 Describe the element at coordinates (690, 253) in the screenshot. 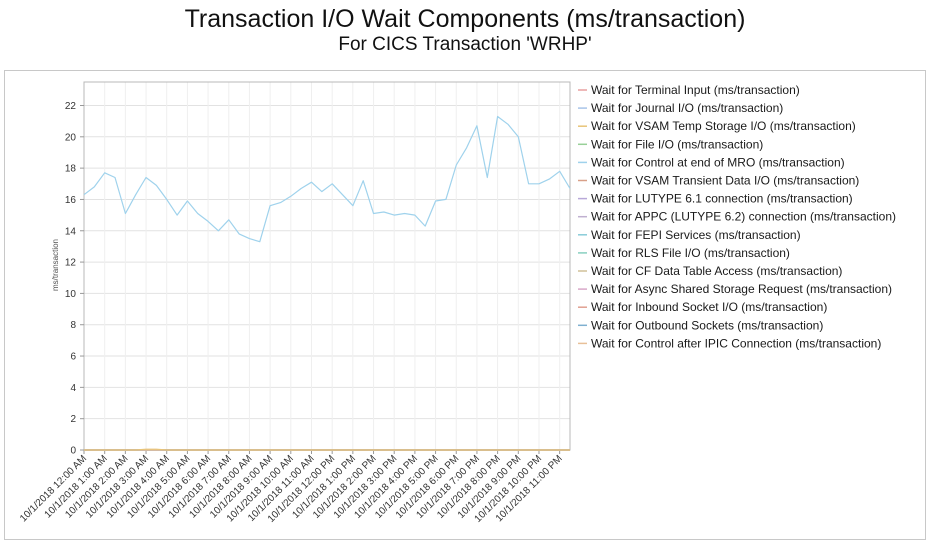

I see `legend-entry: Wait for RLS File I/O (ms/transaction)` at that location.